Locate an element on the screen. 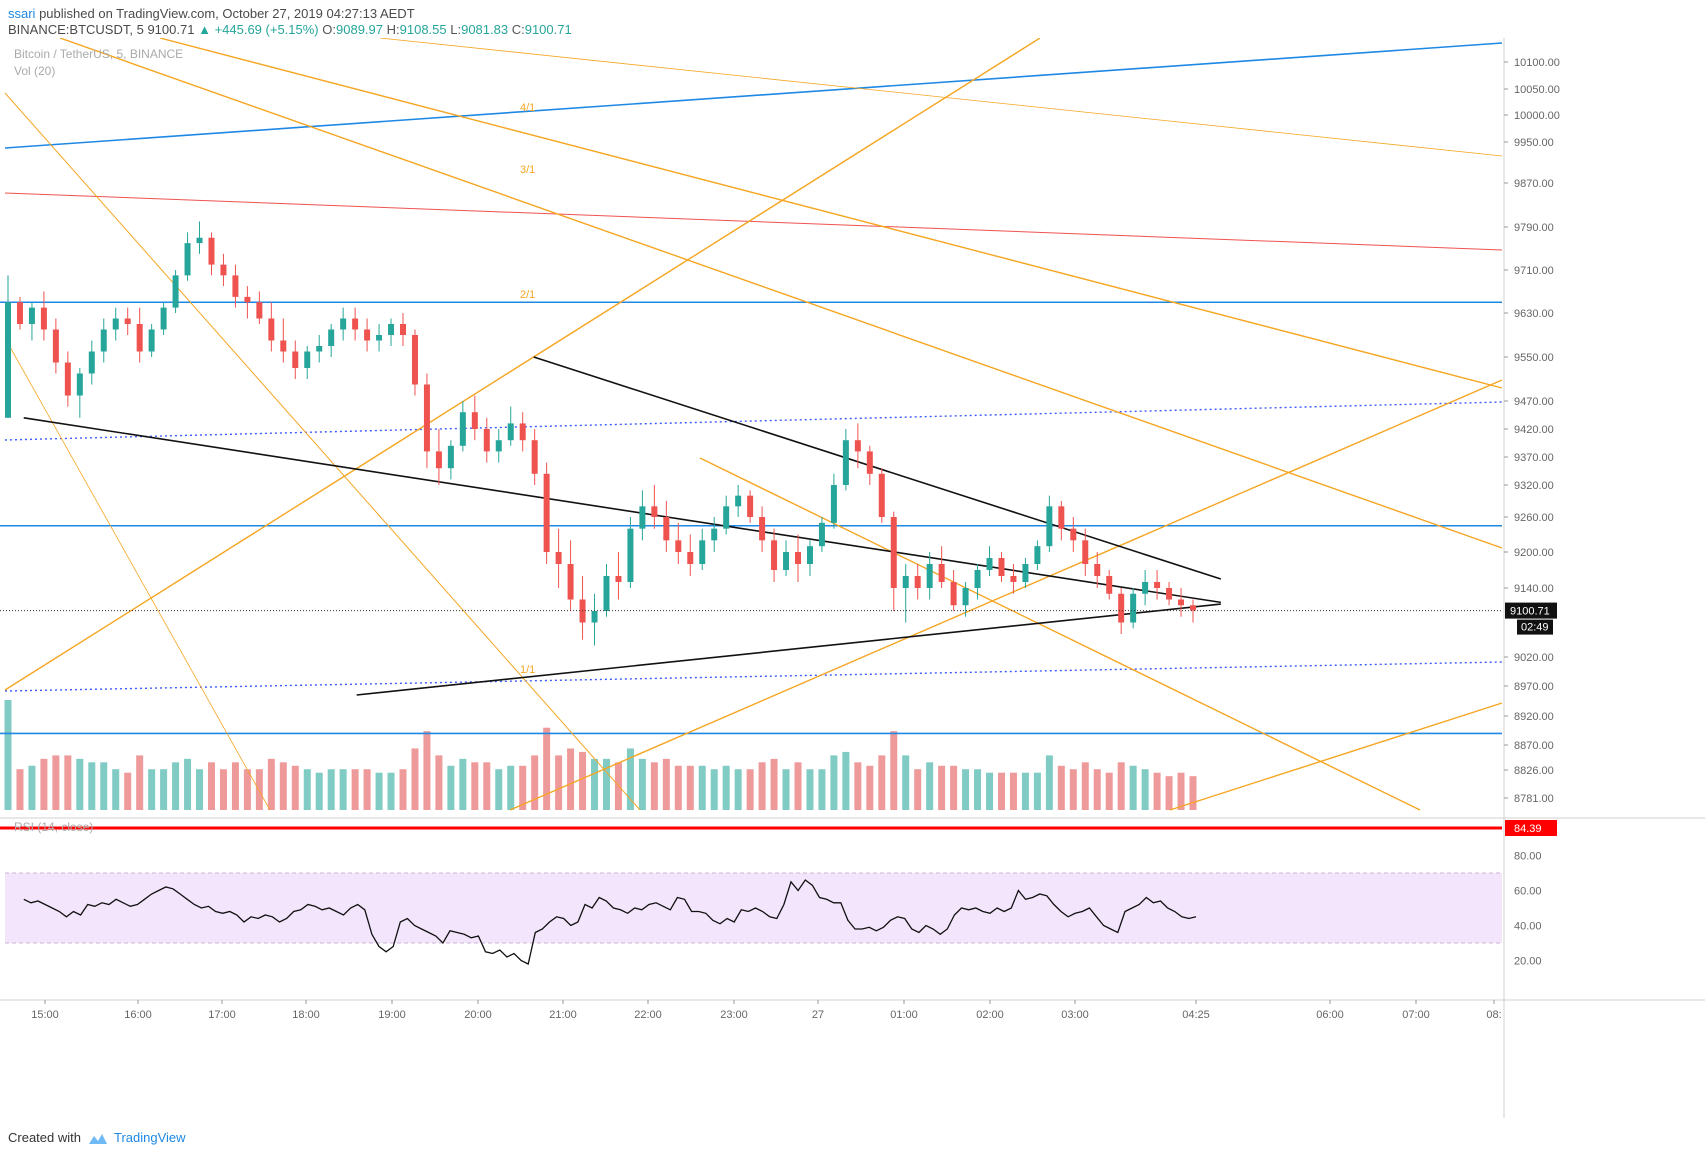 The height and width of the screenshot is (1153, 1705). black-trend-line is located at coordinates (622, 510).